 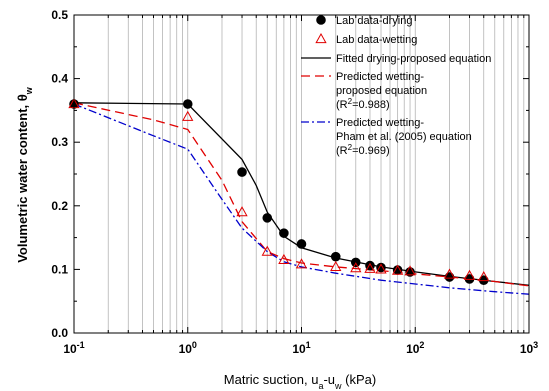 What do you see at coordinates (59, 269) in the screenshot?
I see `y-tick-label: 0.1` at bounding box center [59, 269].